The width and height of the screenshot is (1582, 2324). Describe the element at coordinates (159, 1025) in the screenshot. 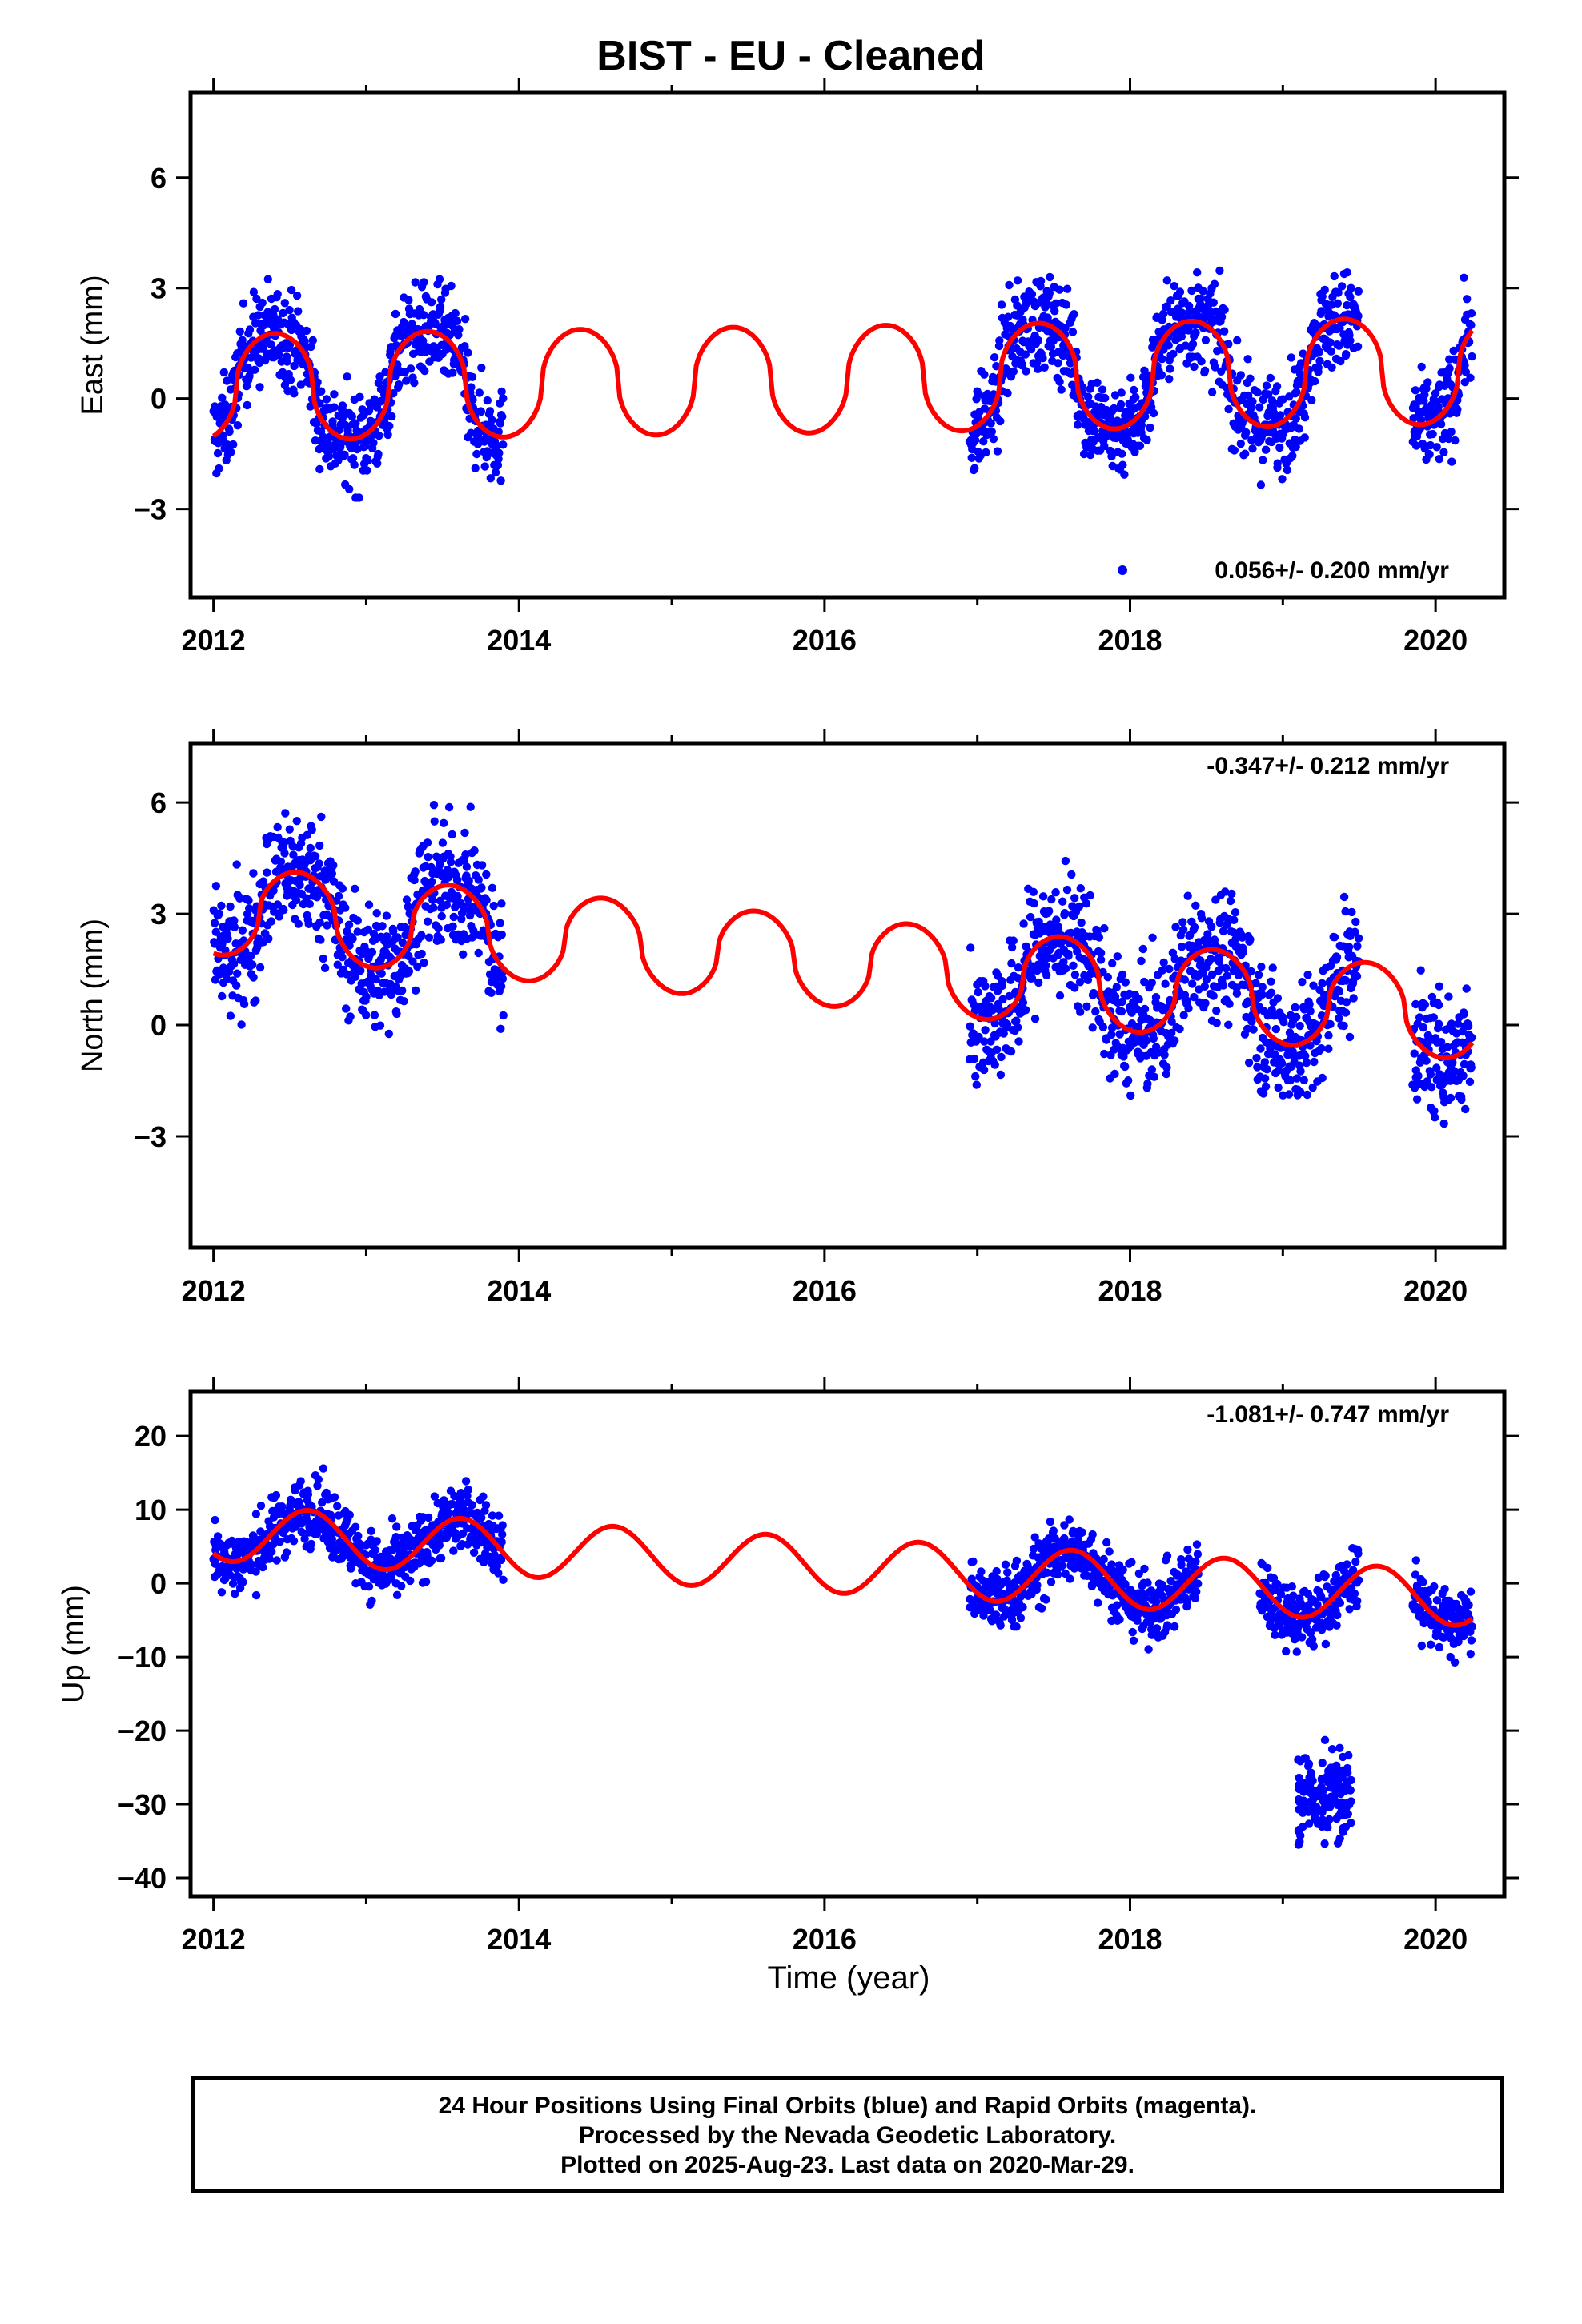

I see `y-tick-label: 0` at that location.